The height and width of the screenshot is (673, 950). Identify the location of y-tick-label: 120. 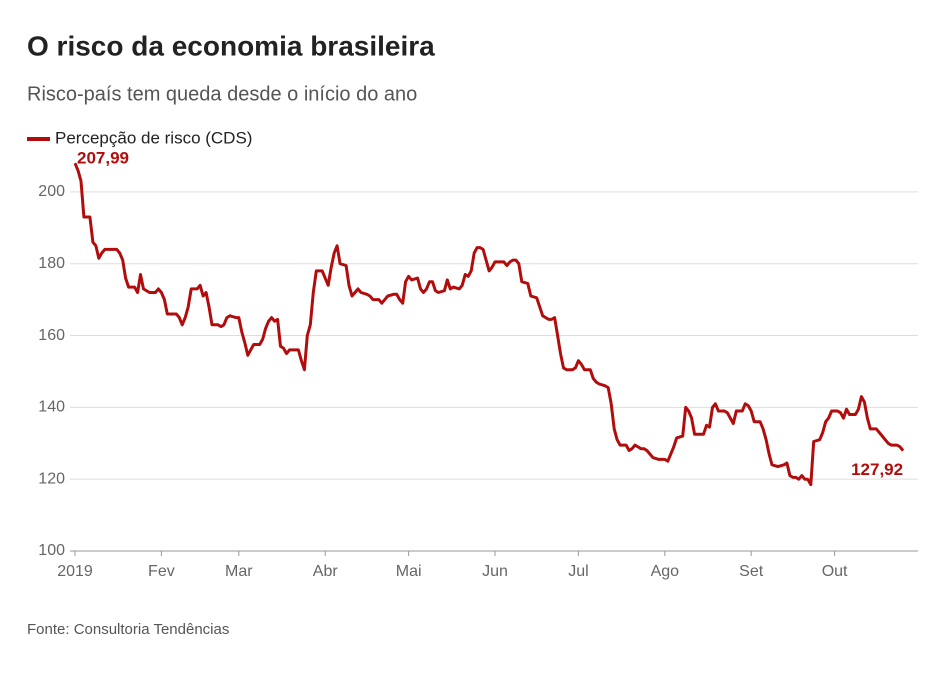
(51, 478).